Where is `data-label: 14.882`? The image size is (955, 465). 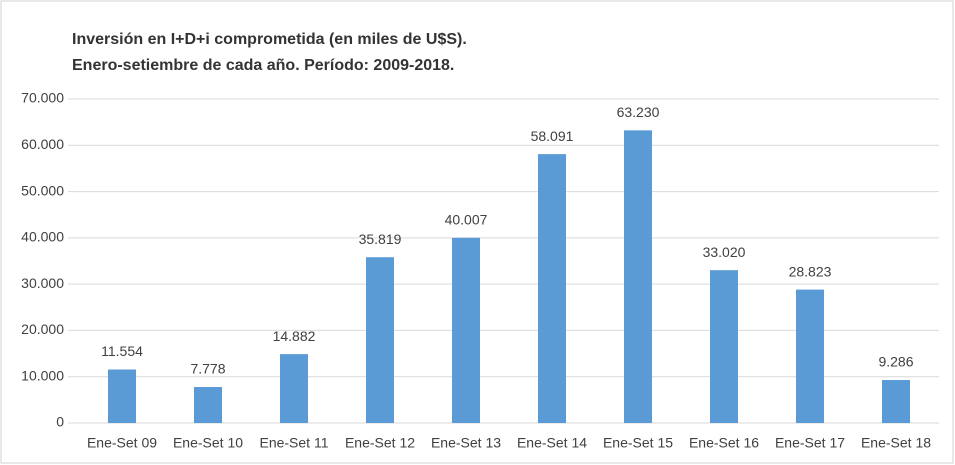
data-label: 14.882 is located at coordinates (294, 336).